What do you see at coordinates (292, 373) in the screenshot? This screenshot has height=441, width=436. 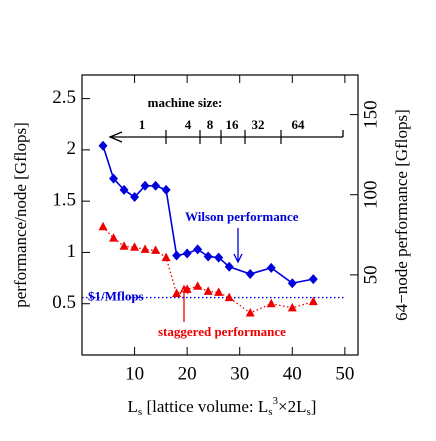 I see `x-tick-label: 40` at bounding box center [292, 373].